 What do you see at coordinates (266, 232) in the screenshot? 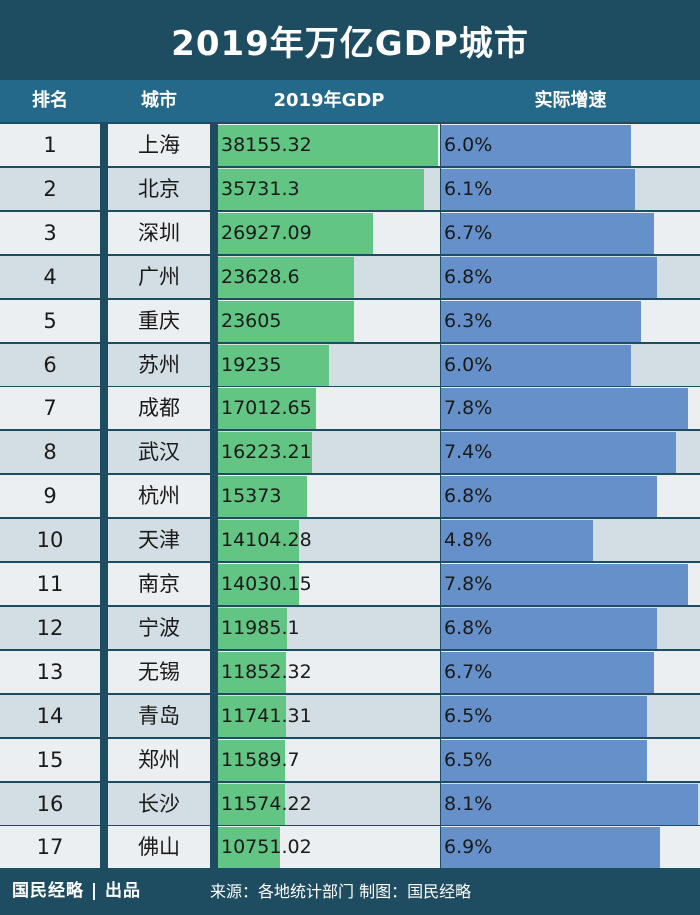
I see `gdp-label: 26927.09` at bounding box center [266, 232].